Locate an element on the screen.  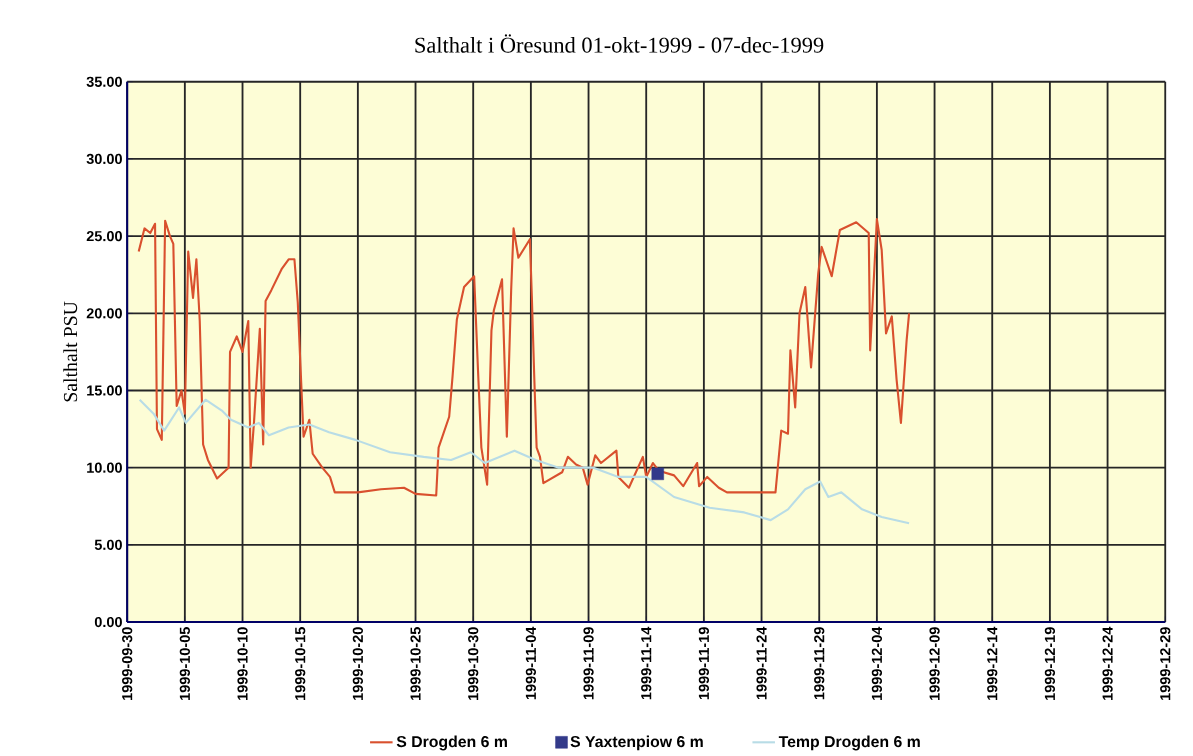
x-tick-label: 1999-12-14 is located at coordinates (992, 663).